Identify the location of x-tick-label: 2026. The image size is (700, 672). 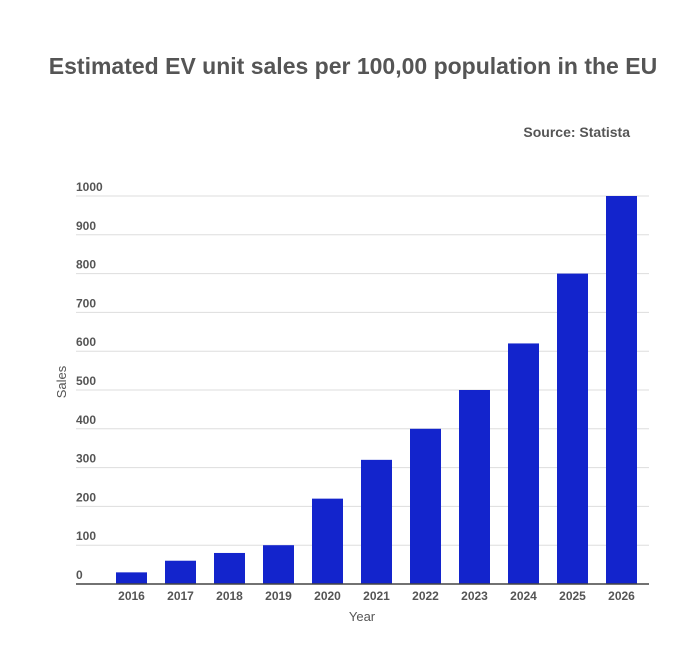
(621, 596).